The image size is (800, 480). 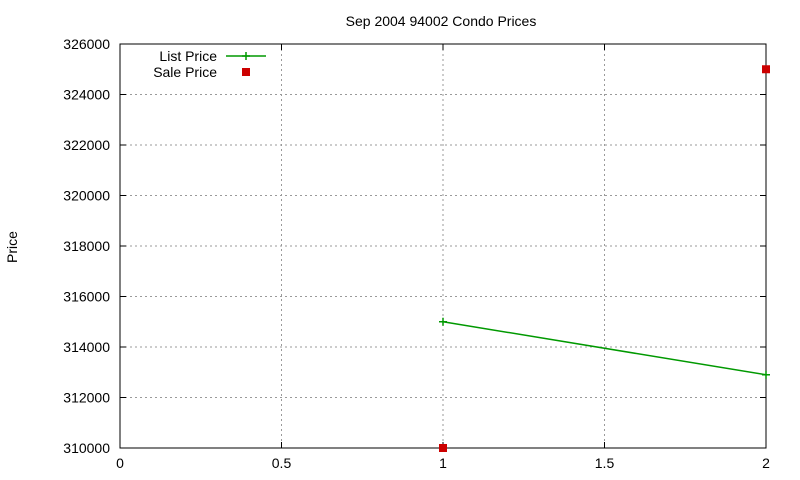 What do you see at coordinates (86, 448) in the screenshot?
I see `y-tick-label: 310000` at bounding box center [86, 448].